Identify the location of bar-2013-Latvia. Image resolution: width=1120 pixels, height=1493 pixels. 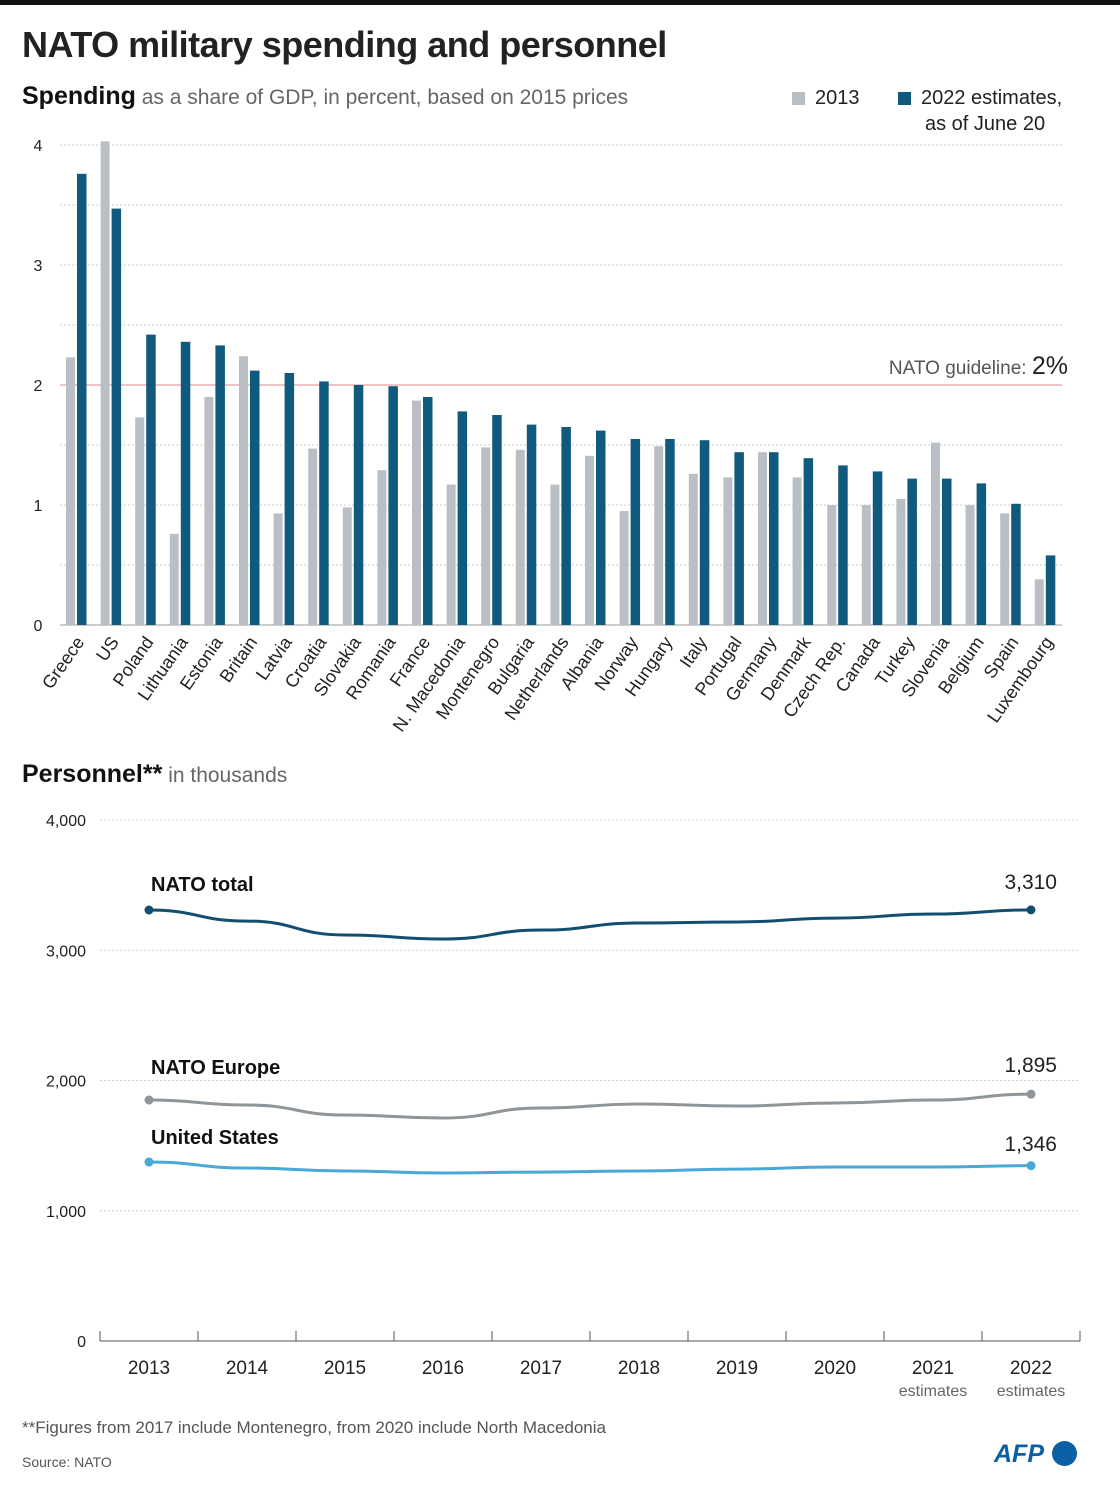
(278, 569).